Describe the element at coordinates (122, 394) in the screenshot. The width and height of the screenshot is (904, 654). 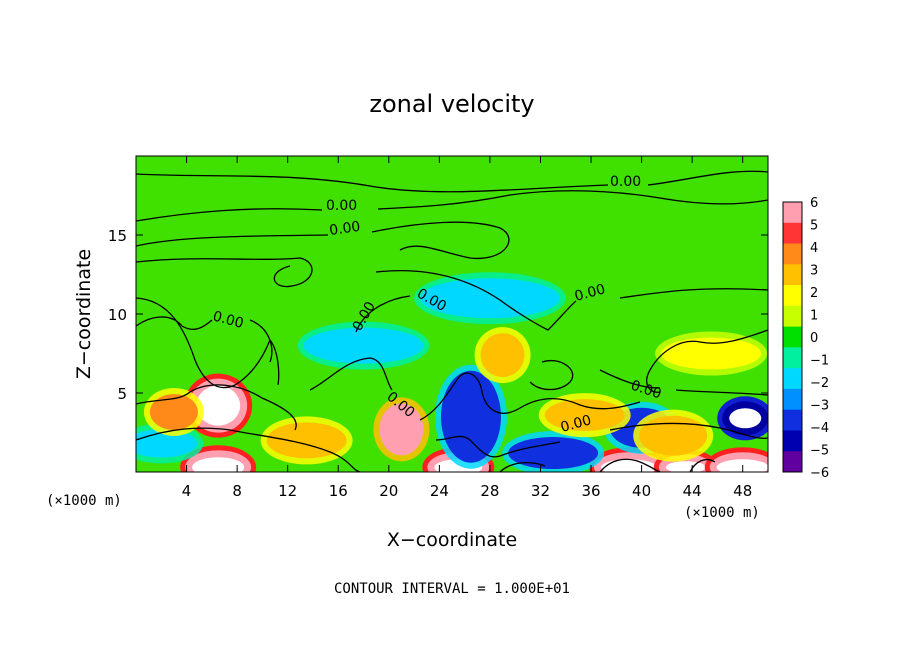
I see `y-tick-label: 5` at that location.